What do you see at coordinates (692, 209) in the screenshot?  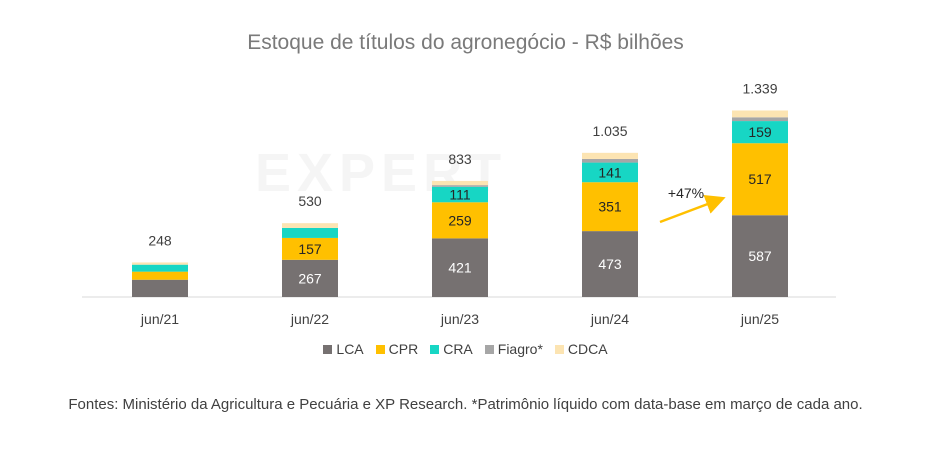 I see `growth-arrow` at bounding box center [692, 209].